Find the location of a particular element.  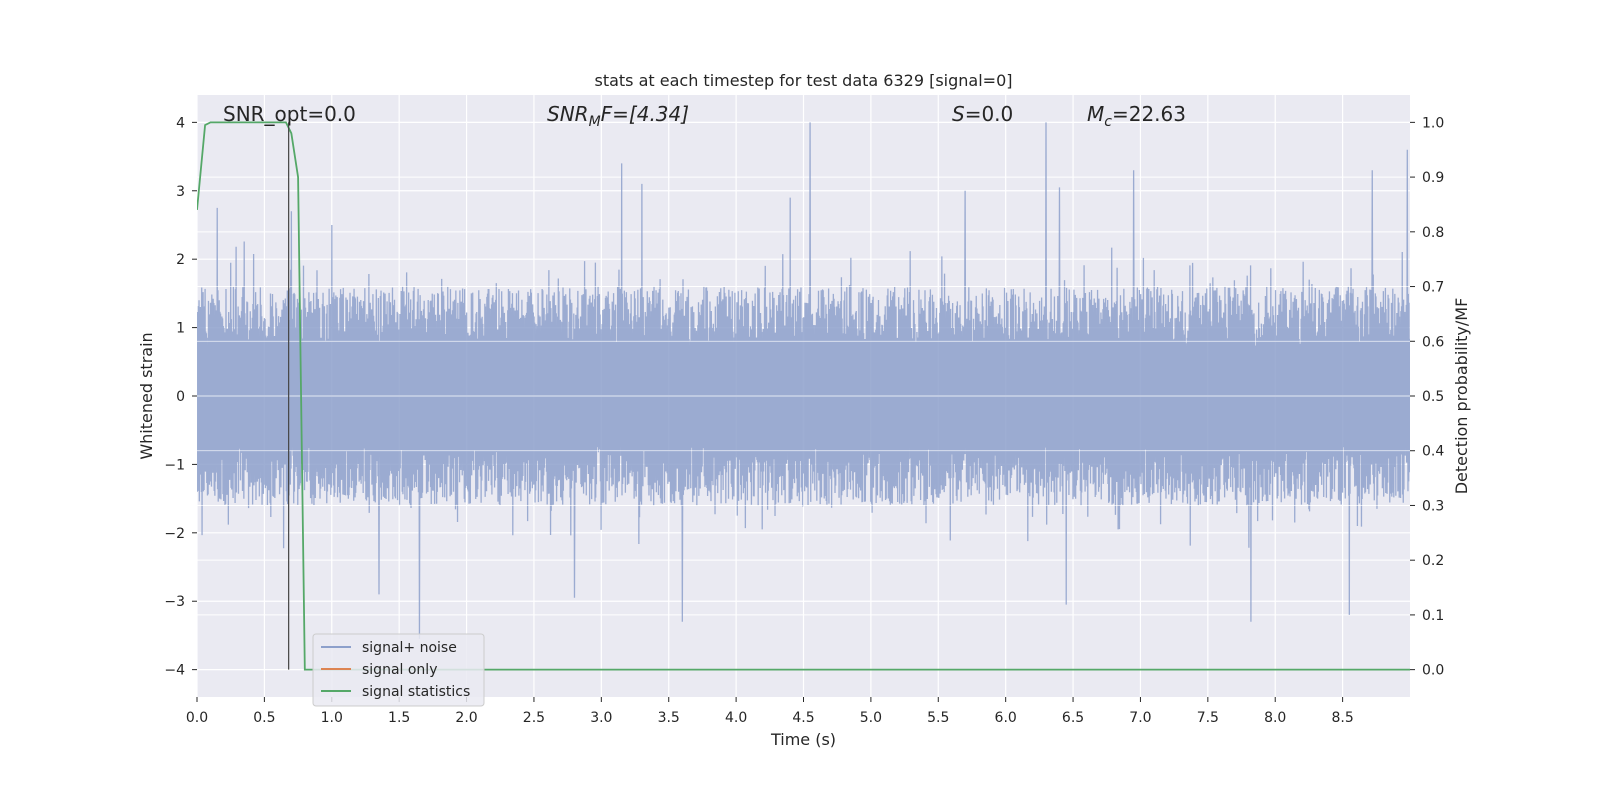

x-tick-label: 6.0 is located at coordinates (1006, 718).